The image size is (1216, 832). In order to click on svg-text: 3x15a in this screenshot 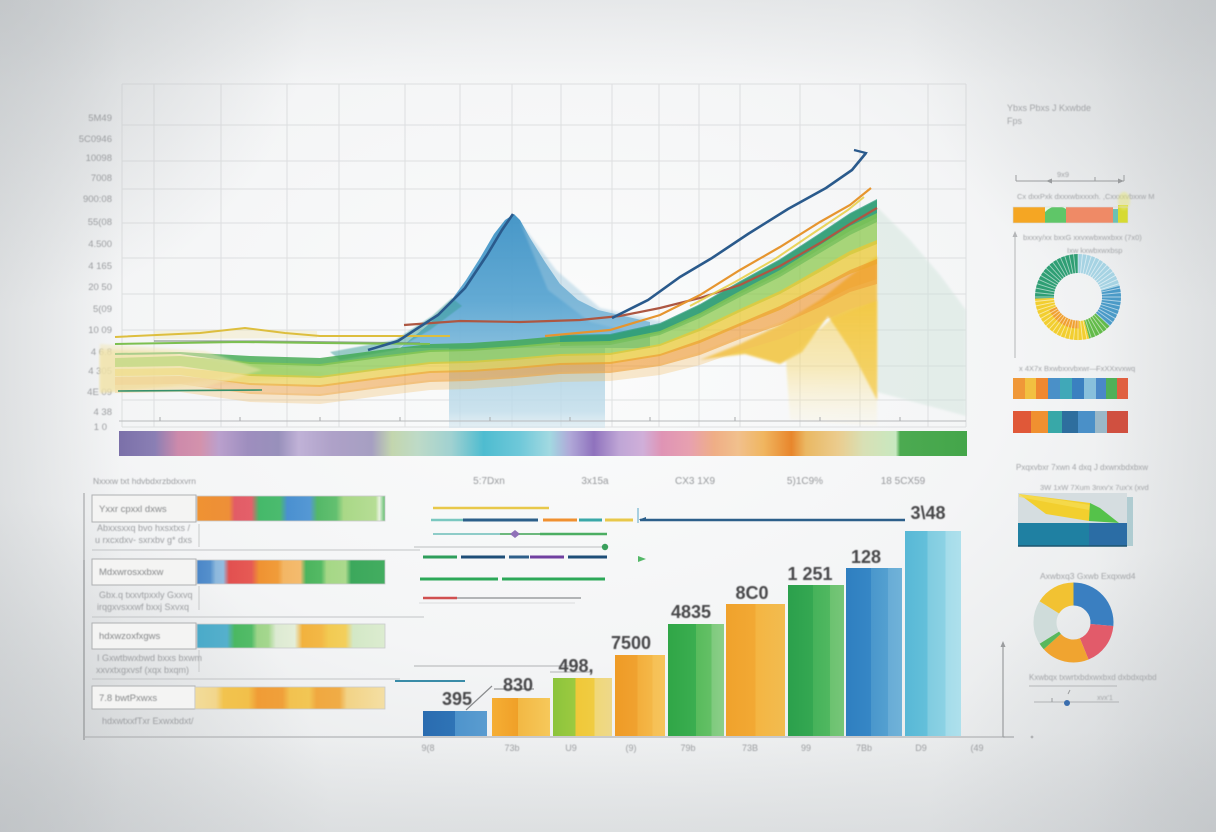, I will do `click(595, 481)`.